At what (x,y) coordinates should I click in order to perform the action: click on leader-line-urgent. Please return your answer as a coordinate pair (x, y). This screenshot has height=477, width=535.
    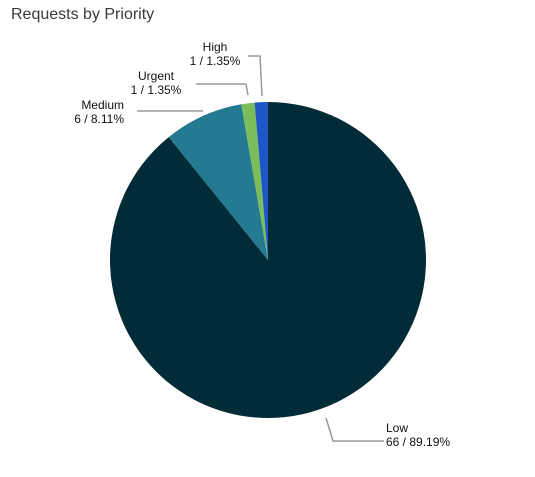
    Looking at the image, I should click on (222, 89).